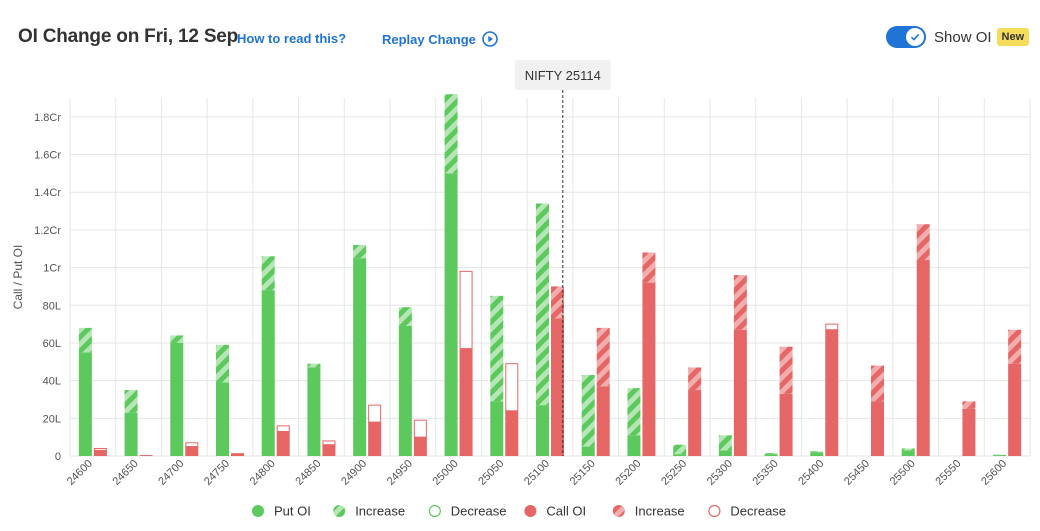  What do you see at coordinates (491, 473) in the screenshot?
I see `x-tick-label: 25050` at bounding box center [491, 473].